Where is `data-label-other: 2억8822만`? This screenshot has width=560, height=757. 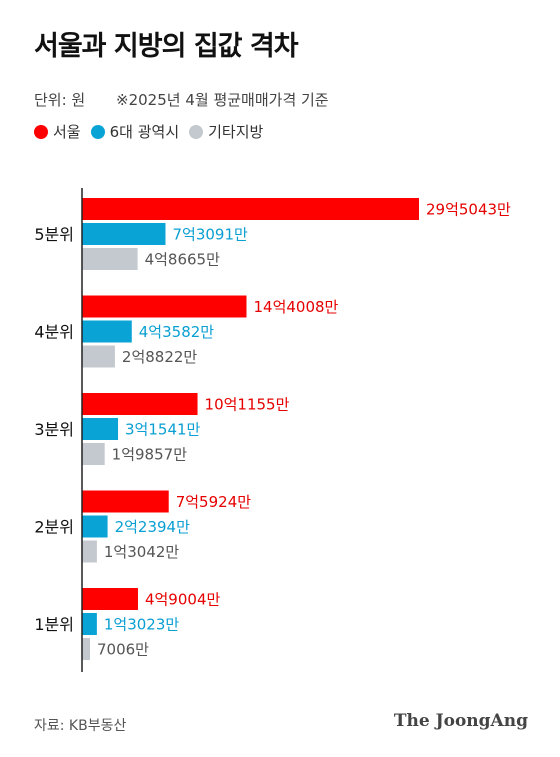
data-label-other: 2억8822만 is located at coordinates (160, 357).